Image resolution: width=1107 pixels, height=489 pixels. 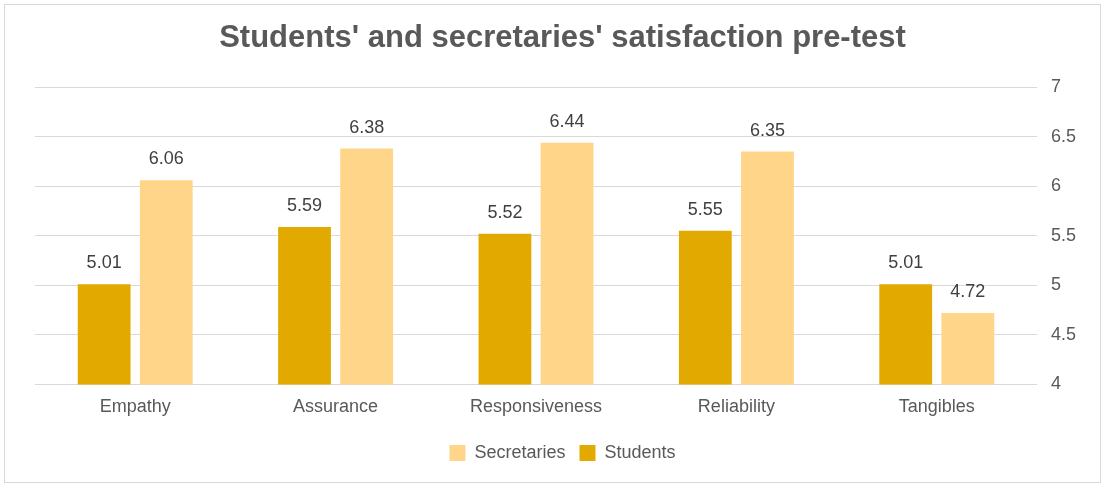 What do you see at coordinates (166, 158) in the screenshot?
I see `data-label: 6.06` at bounding box center [166, 158].